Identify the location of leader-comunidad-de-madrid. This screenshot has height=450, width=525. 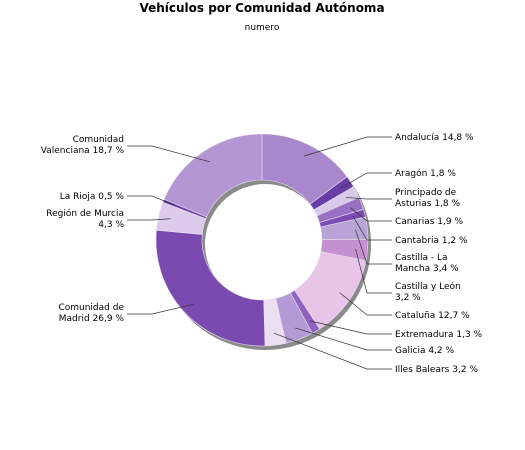
(160, 309).